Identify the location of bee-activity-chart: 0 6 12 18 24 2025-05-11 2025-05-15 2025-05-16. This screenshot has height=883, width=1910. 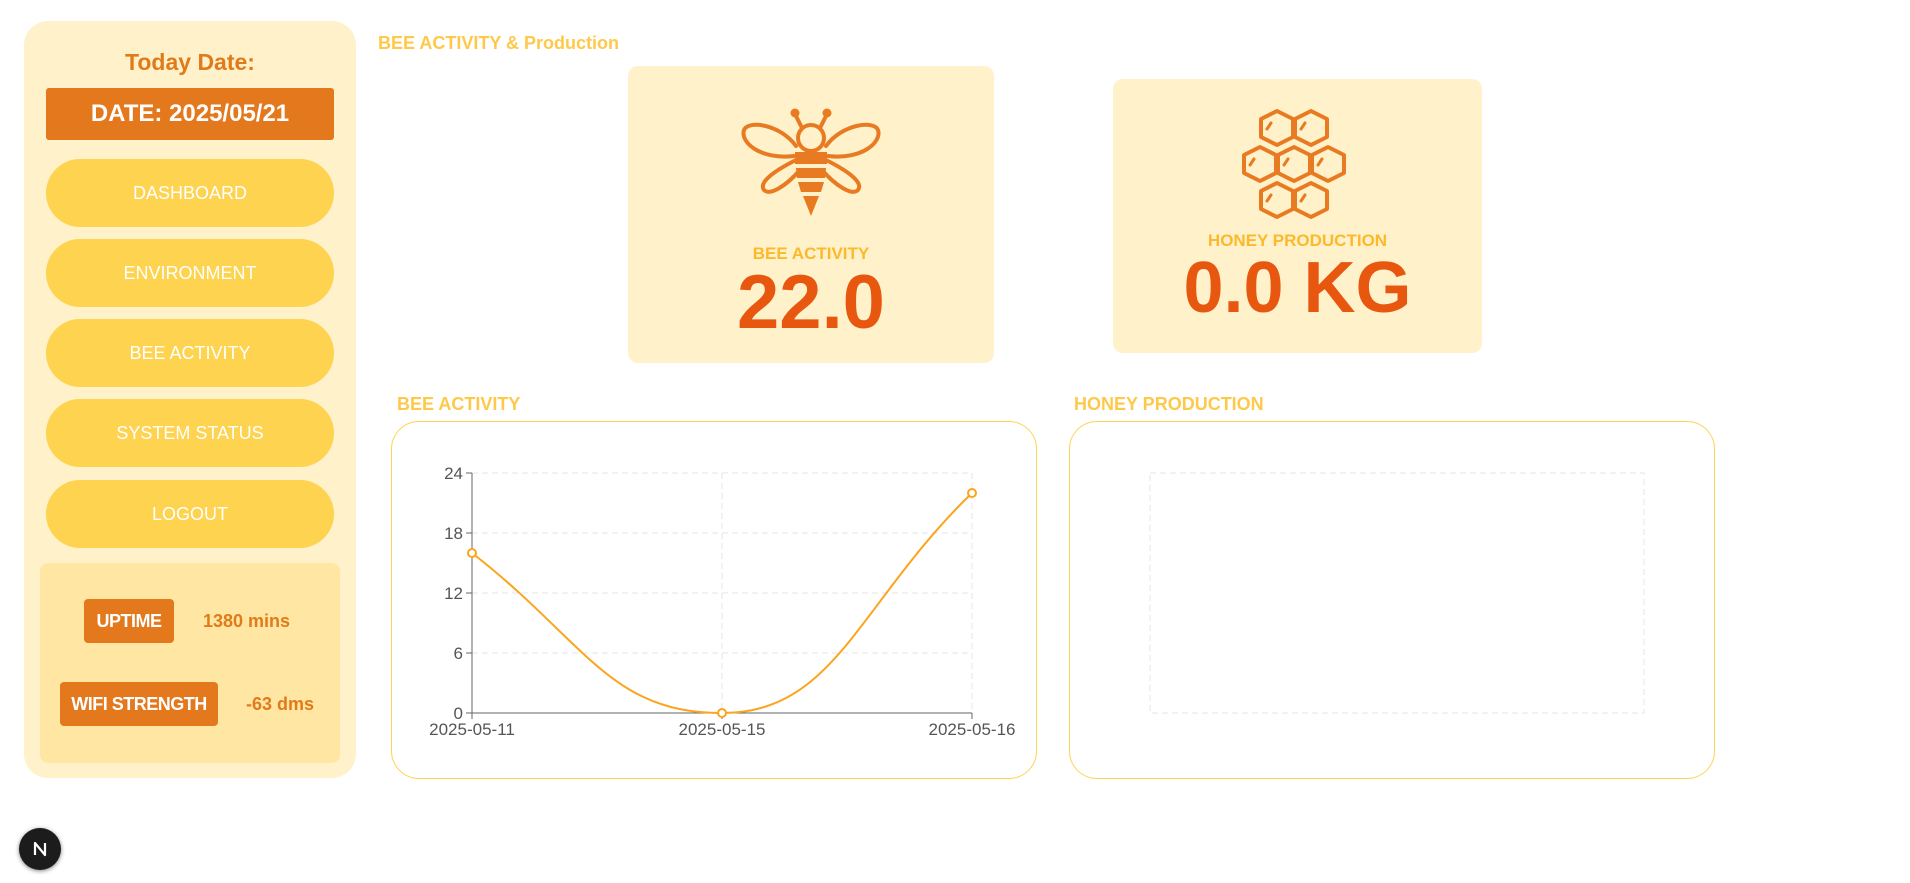
(714, 600).